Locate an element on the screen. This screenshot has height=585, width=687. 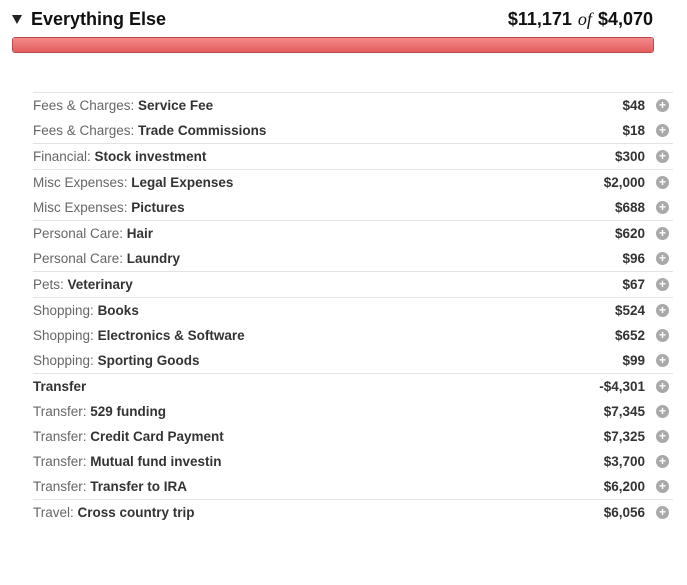
amount-value: $7,345 is located at coordinates (624, 411).